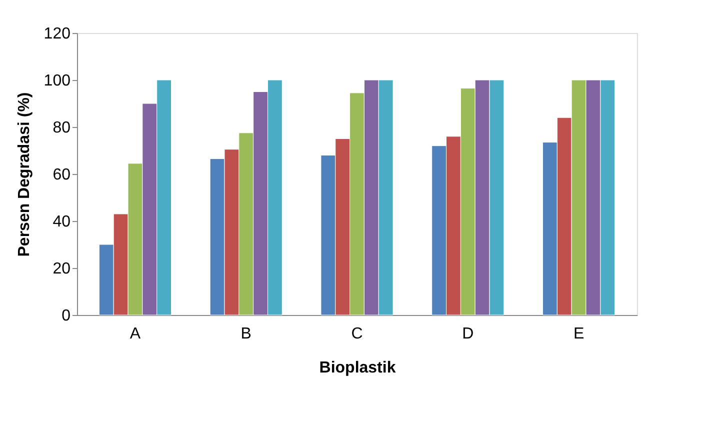 This screenshot has width=715, height=436. What do you see at coordinates (61, 222) in the screenshot?
I see `y-tick-label: 40` at bounding box center [61, 222].